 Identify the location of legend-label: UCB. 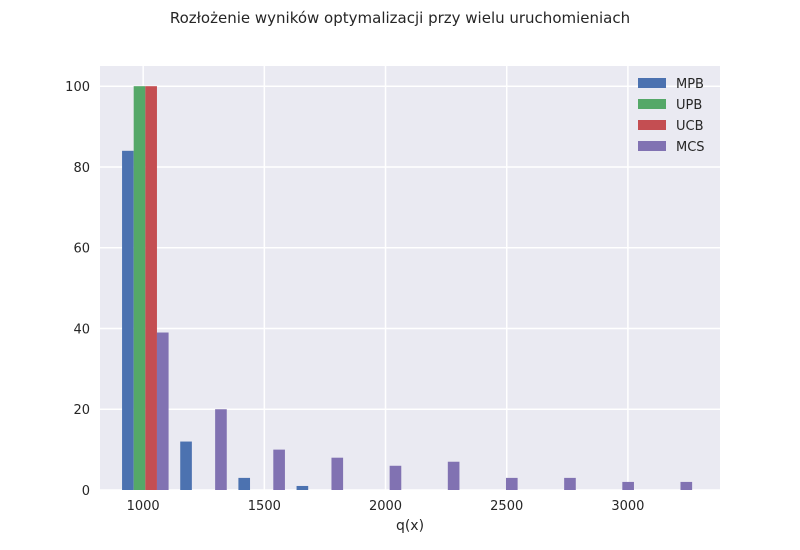
(690, 126).